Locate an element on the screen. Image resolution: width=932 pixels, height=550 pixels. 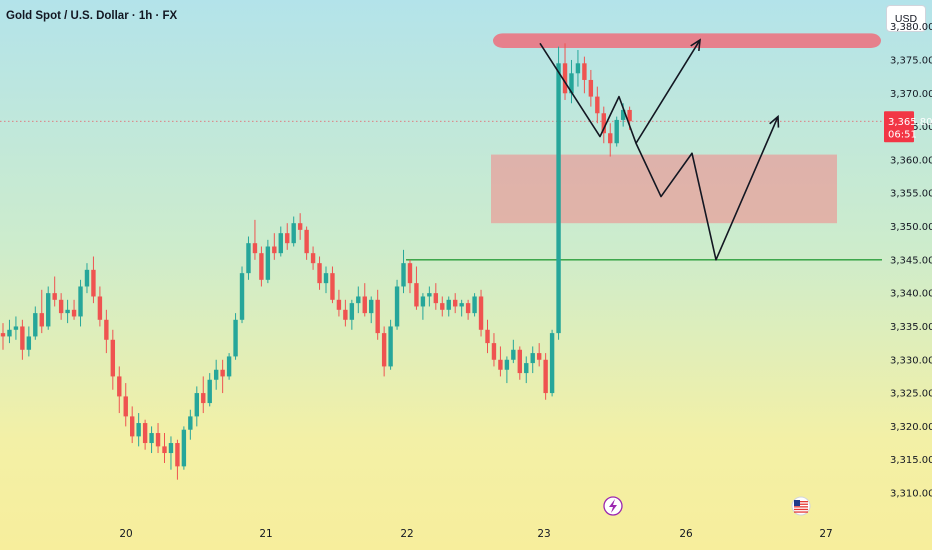
resistance-zone is located at coordinates (687, 40).